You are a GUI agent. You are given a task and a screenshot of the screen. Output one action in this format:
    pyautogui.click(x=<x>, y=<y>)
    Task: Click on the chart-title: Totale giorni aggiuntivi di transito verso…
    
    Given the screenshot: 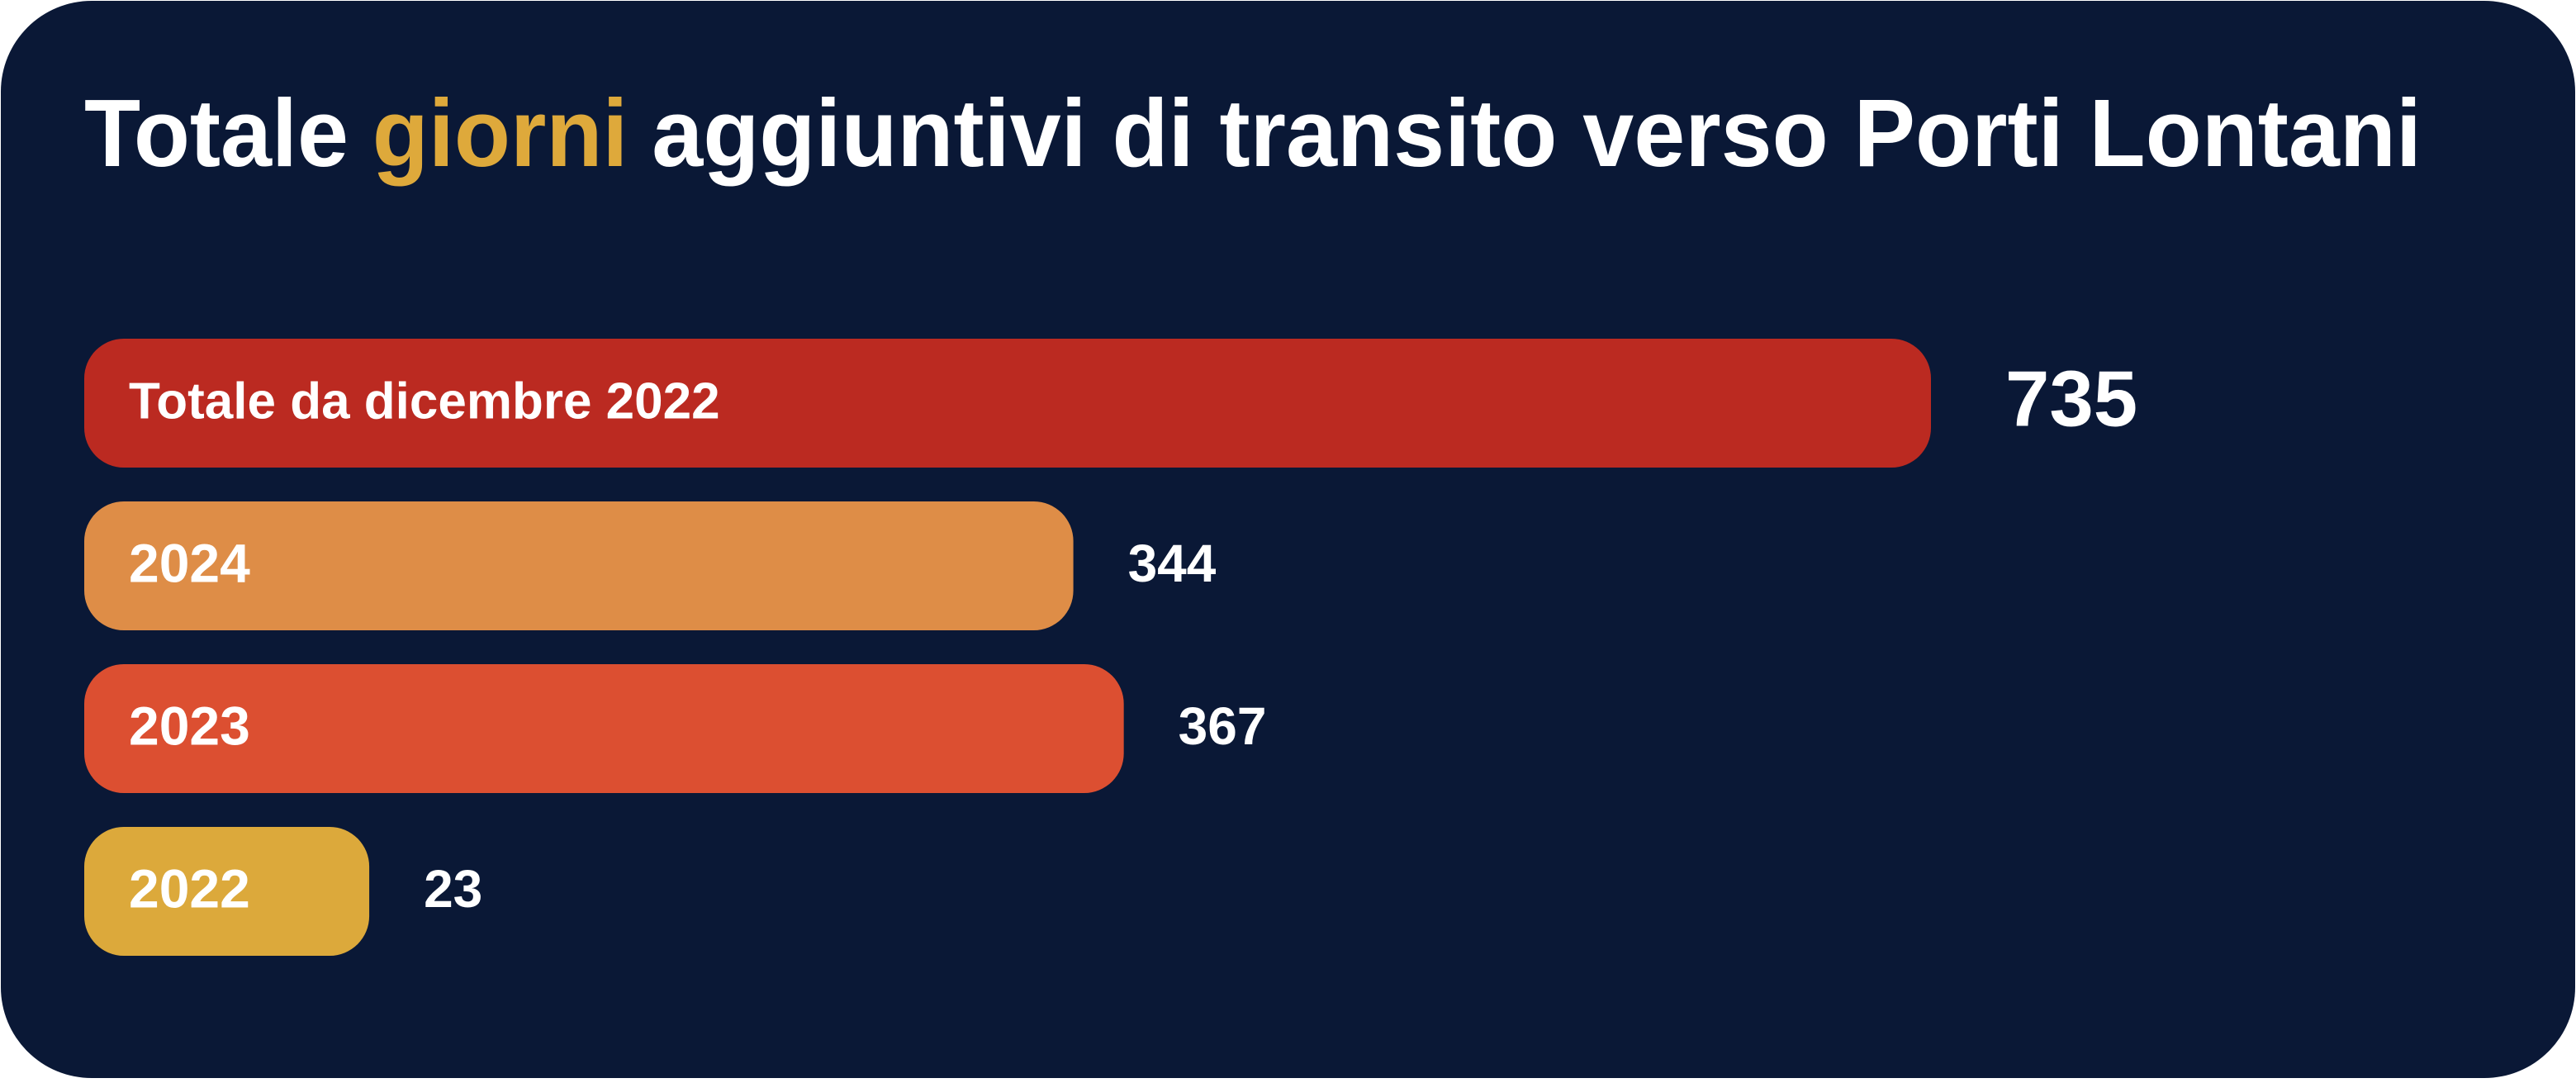 What is the action you would take?
    pyautogui.click(x=1253, y=133)
    